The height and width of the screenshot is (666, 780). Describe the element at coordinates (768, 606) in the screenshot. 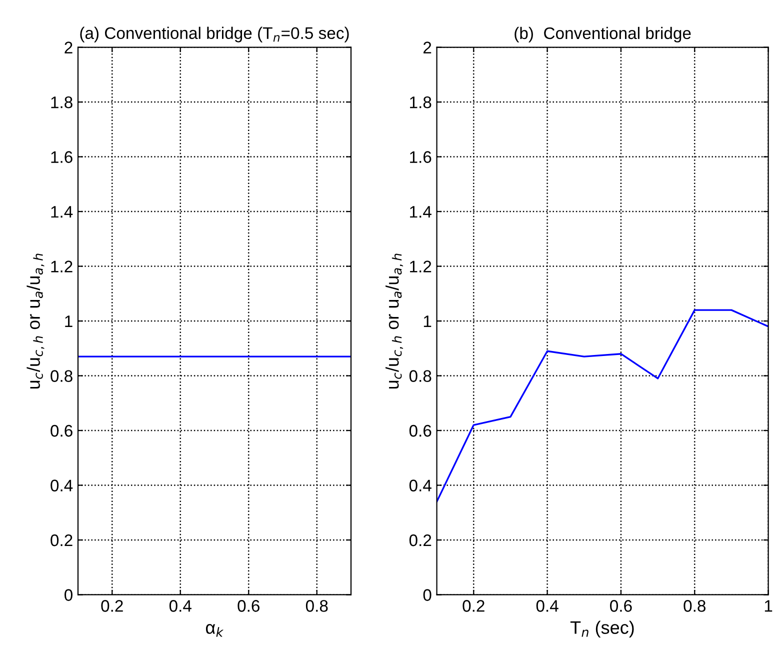

I see `x-tick-label: 1` at that location.